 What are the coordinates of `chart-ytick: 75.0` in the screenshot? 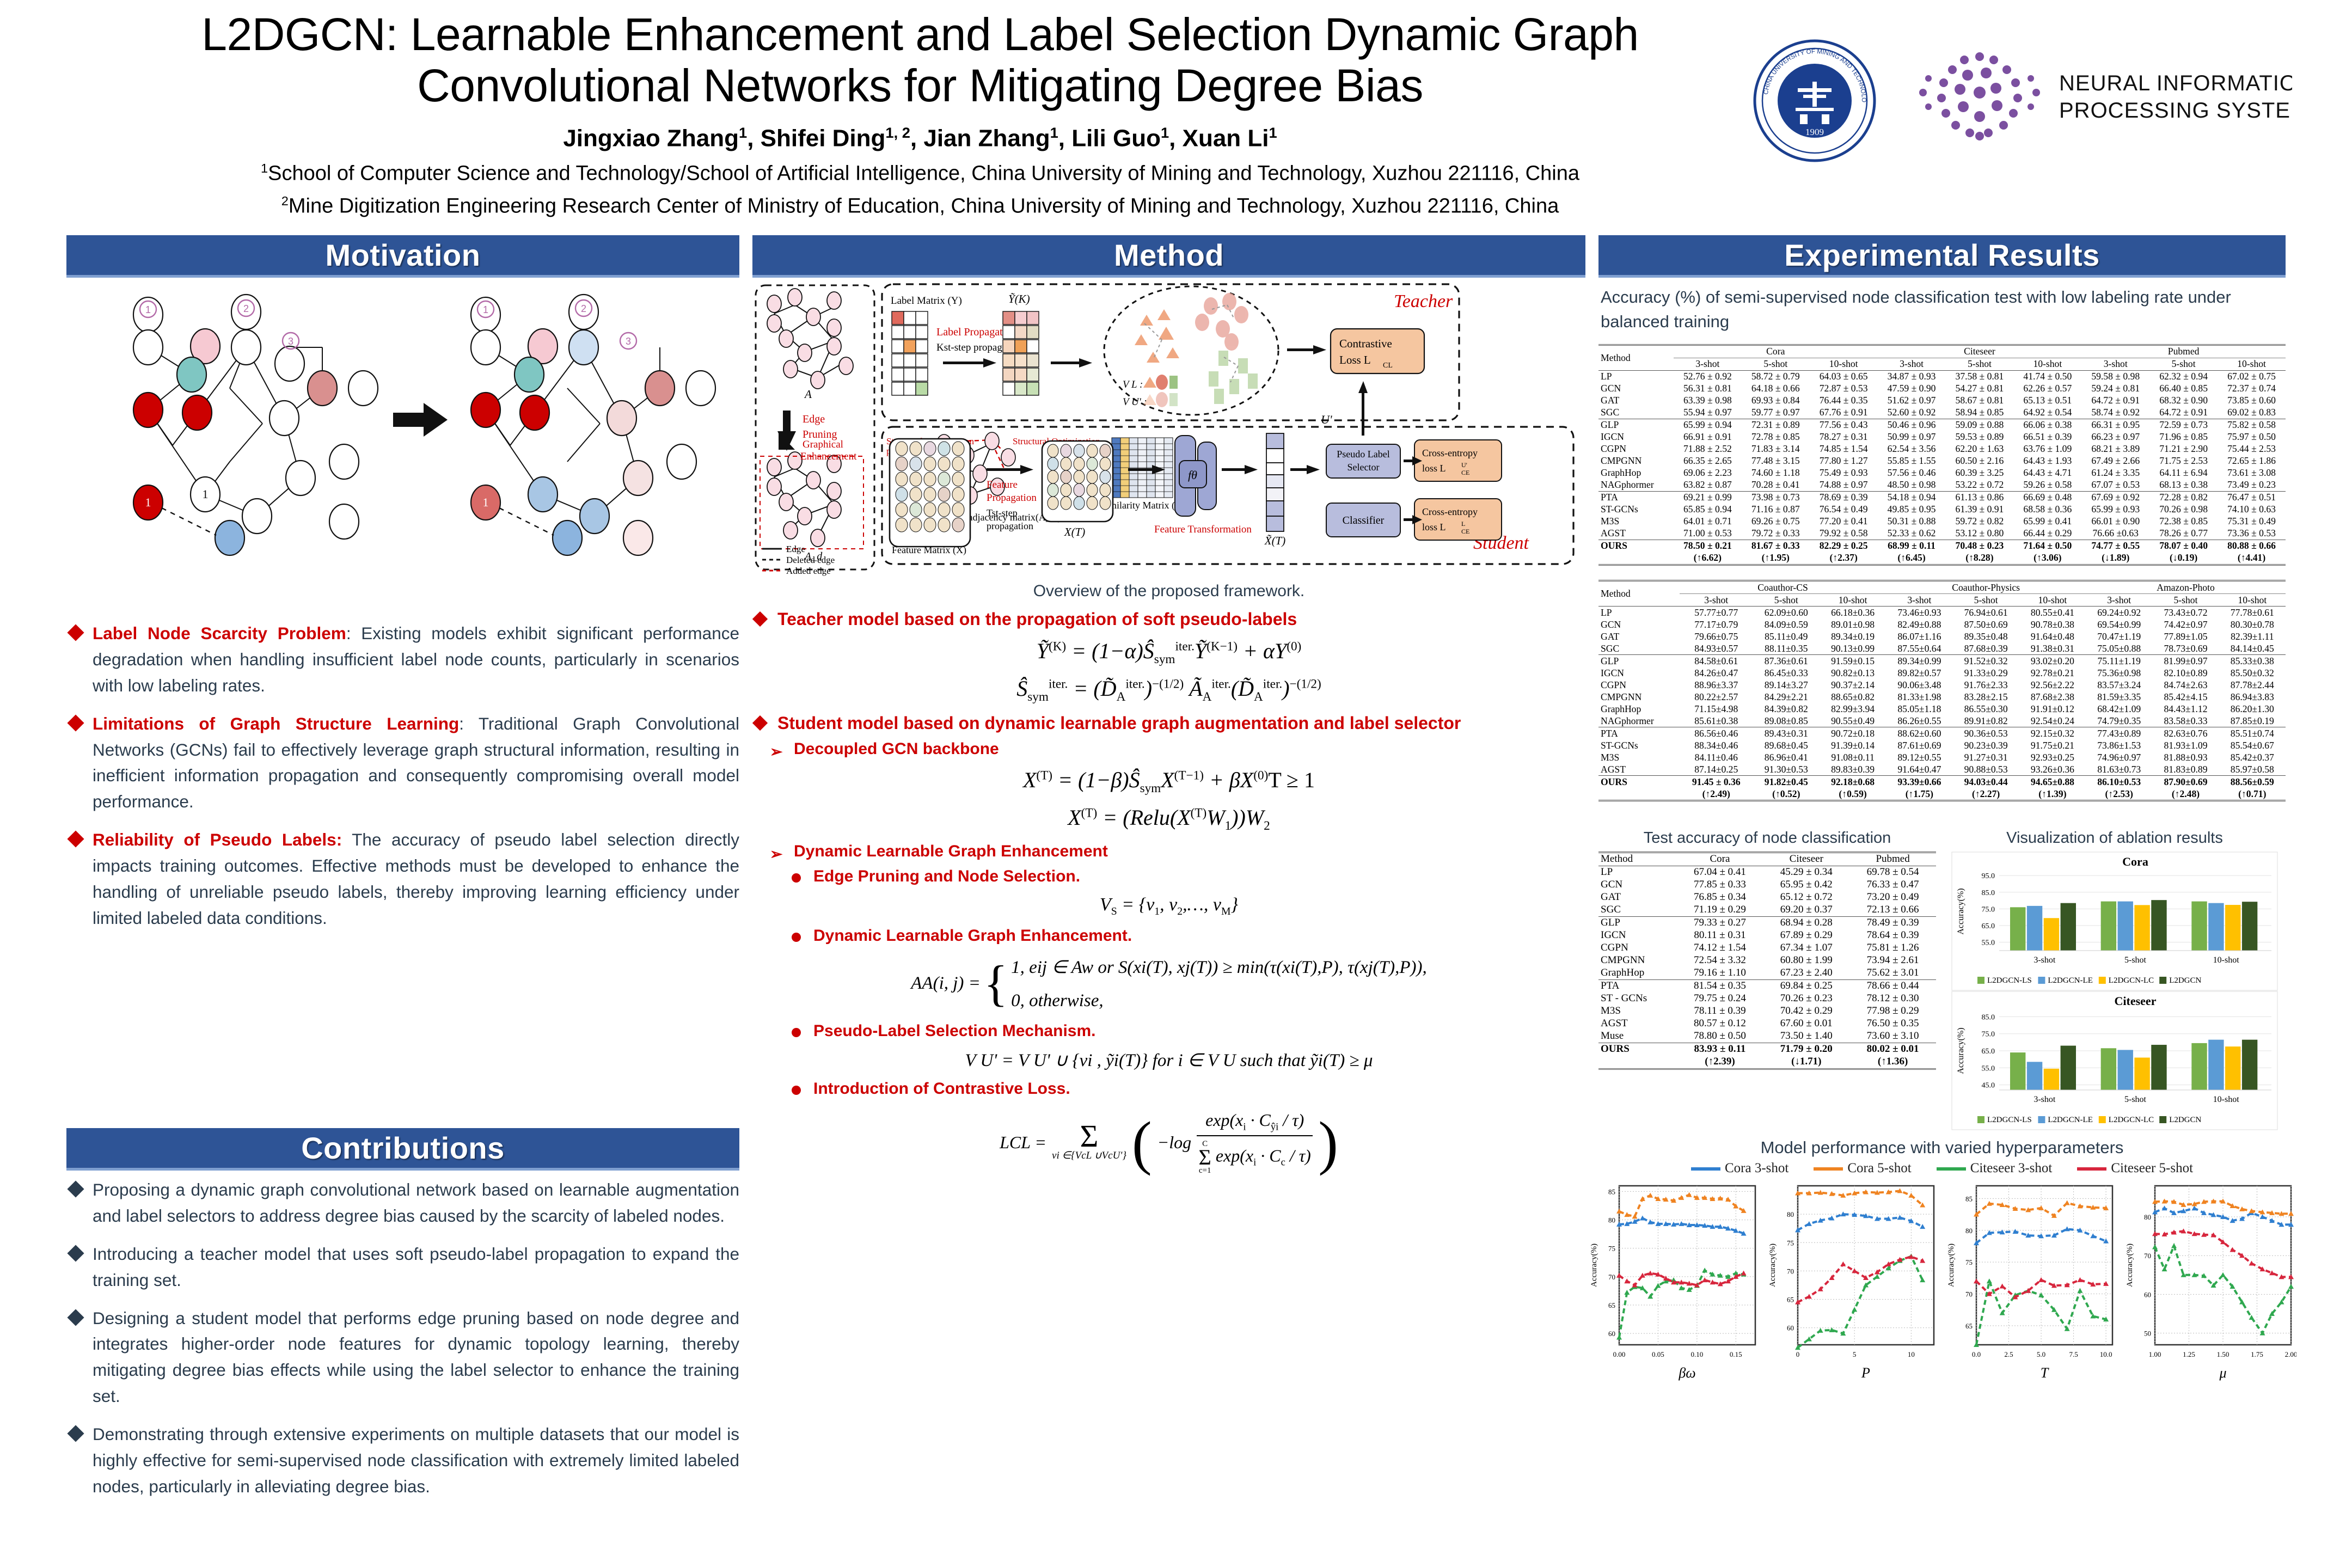 It's located at (1988, 1035).